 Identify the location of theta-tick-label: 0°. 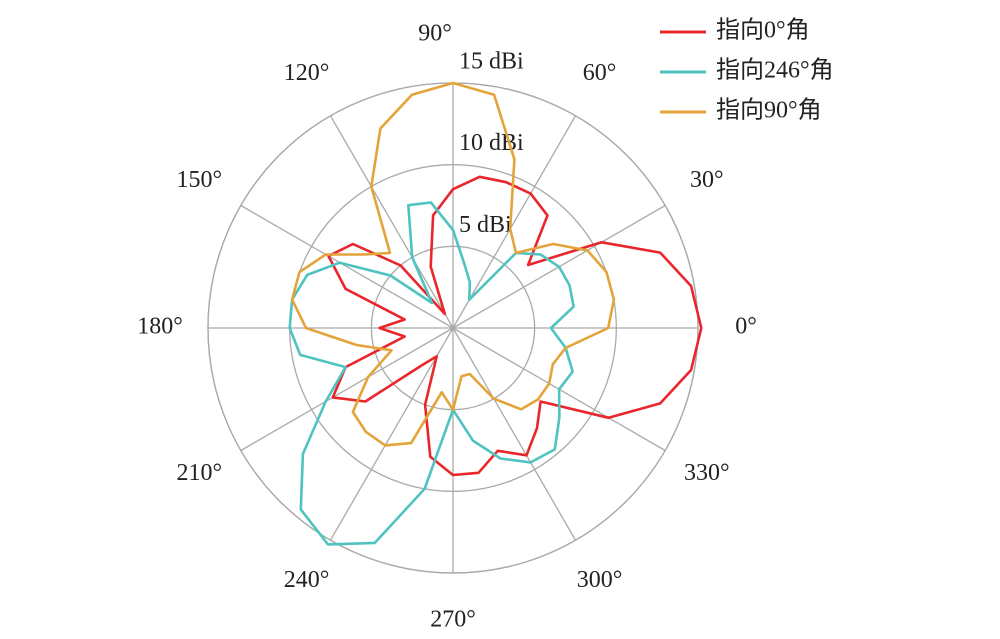
(746, 327).